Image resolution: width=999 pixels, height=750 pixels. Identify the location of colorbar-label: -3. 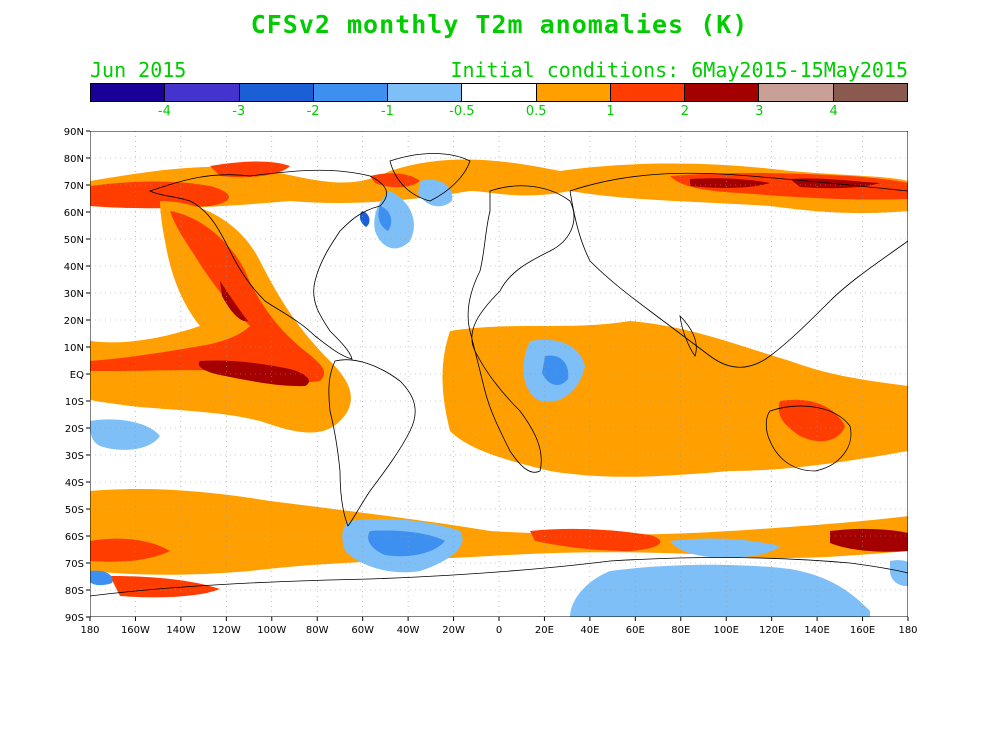
(239, 111).